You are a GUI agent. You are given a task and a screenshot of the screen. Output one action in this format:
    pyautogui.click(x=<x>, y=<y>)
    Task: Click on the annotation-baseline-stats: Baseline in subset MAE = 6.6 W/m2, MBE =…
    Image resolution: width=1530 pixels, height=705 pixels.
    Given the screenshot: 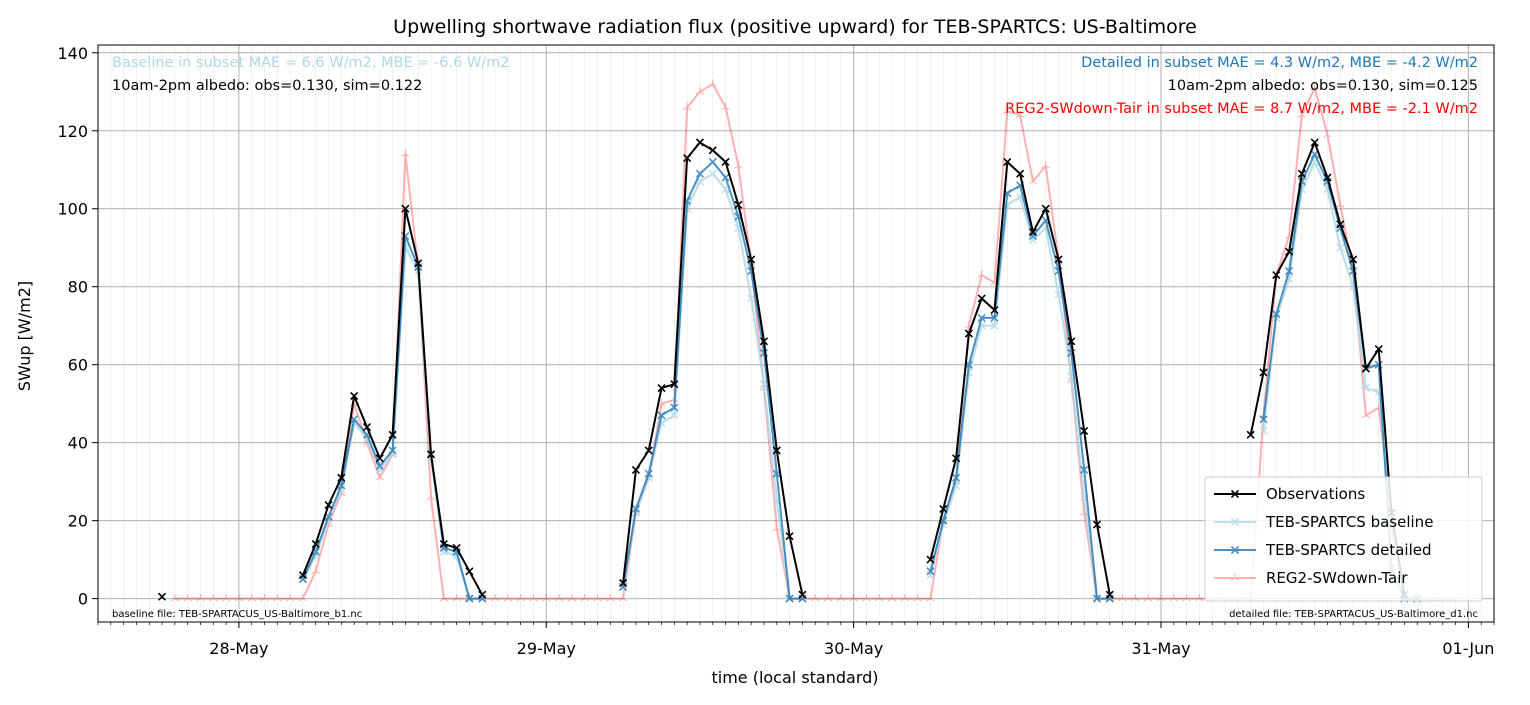 What is the action you would take?
    pyautogui.click(x=311, y=63)
    